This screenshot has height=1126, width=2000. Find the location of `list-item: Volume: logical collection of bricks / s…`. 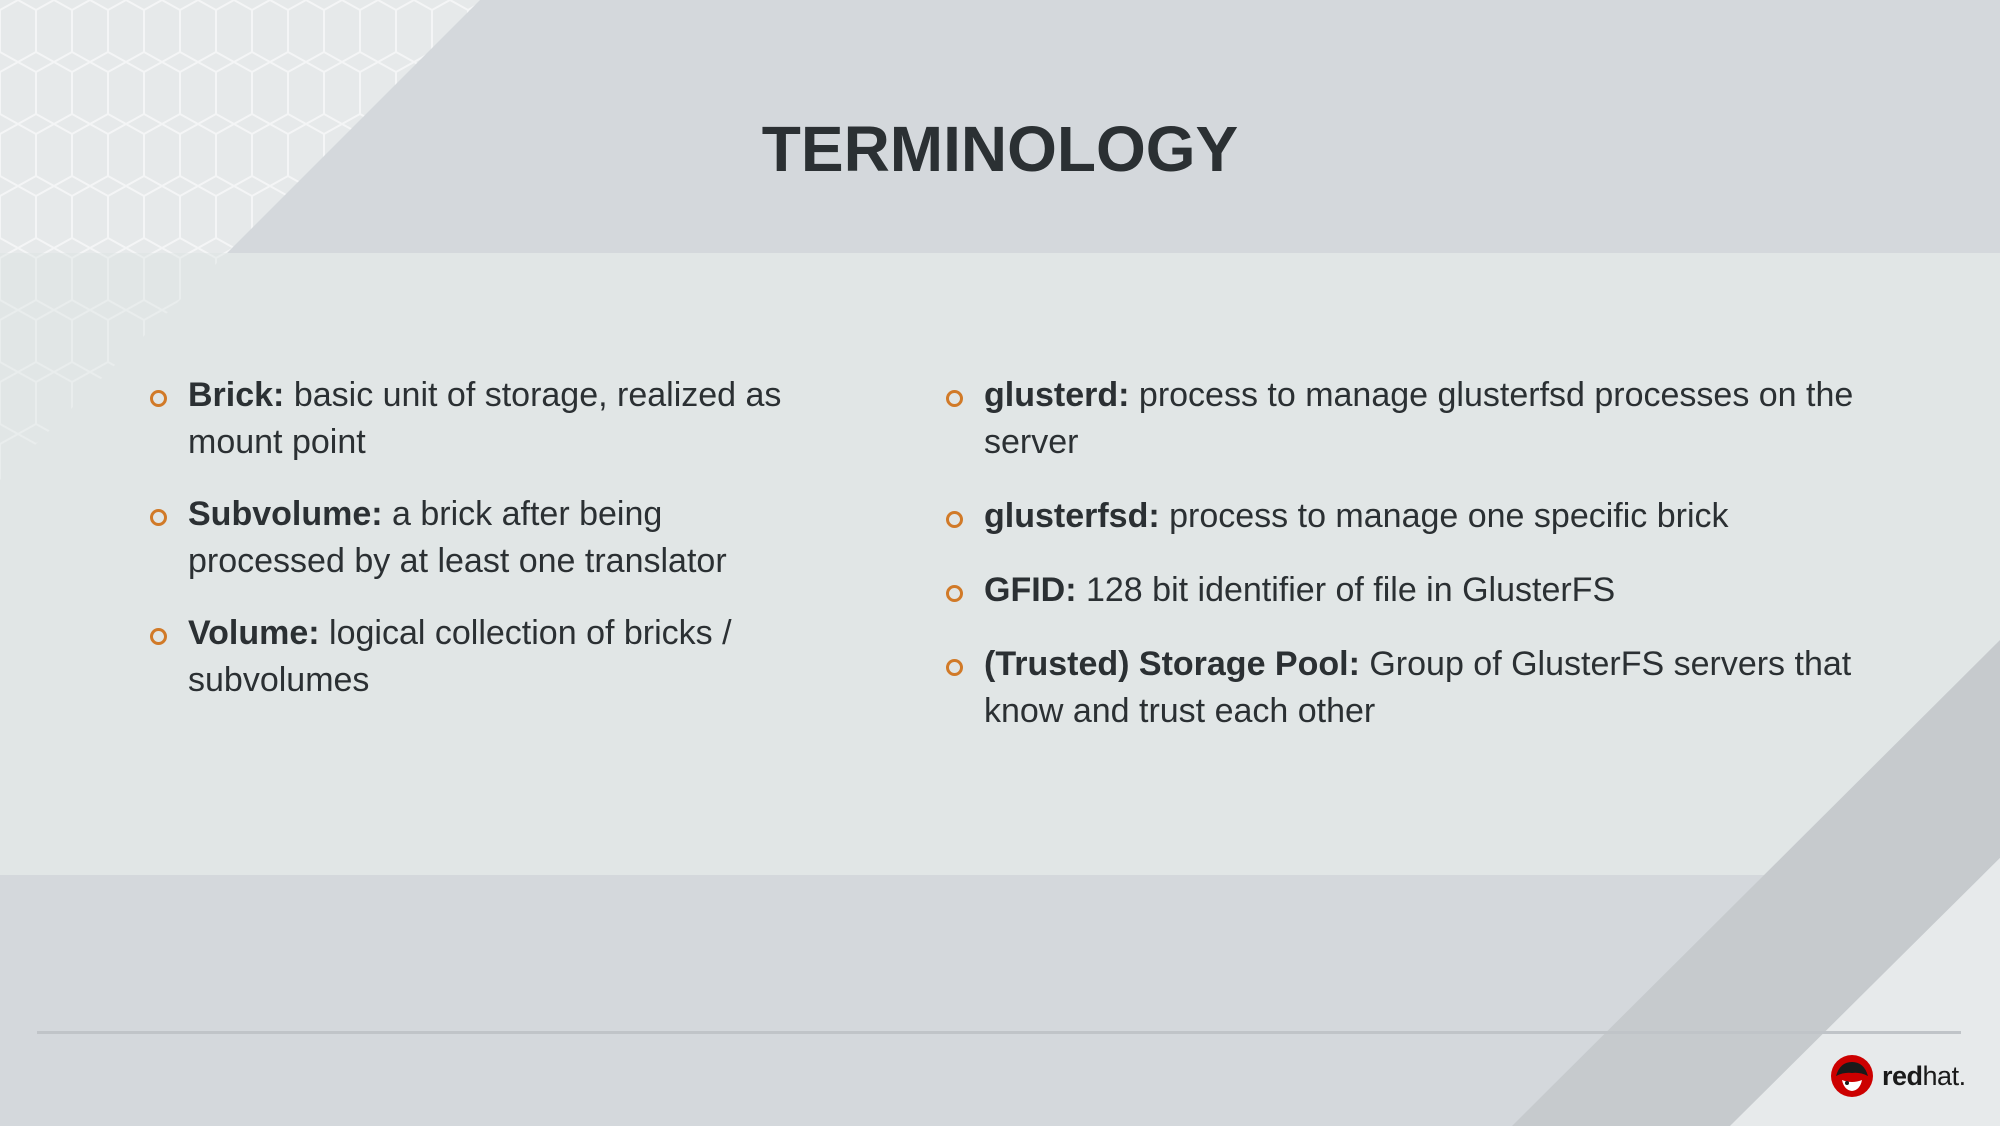

list-item: Volume: logical collection of bricks / s… is located at coordinates (480, 657).